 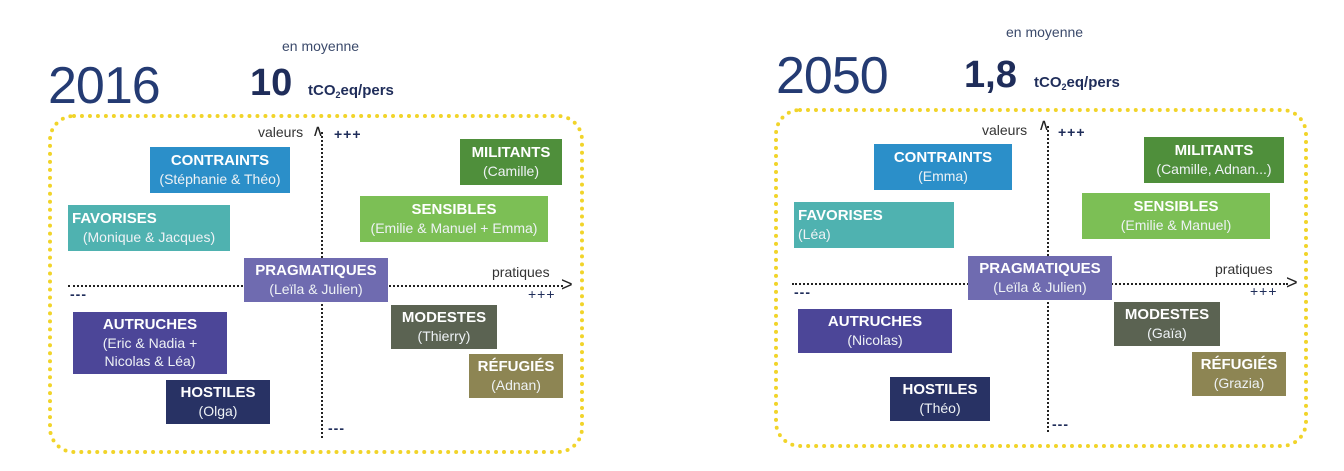 I want to click on year-title: 2050, so click(x=832, y=76).